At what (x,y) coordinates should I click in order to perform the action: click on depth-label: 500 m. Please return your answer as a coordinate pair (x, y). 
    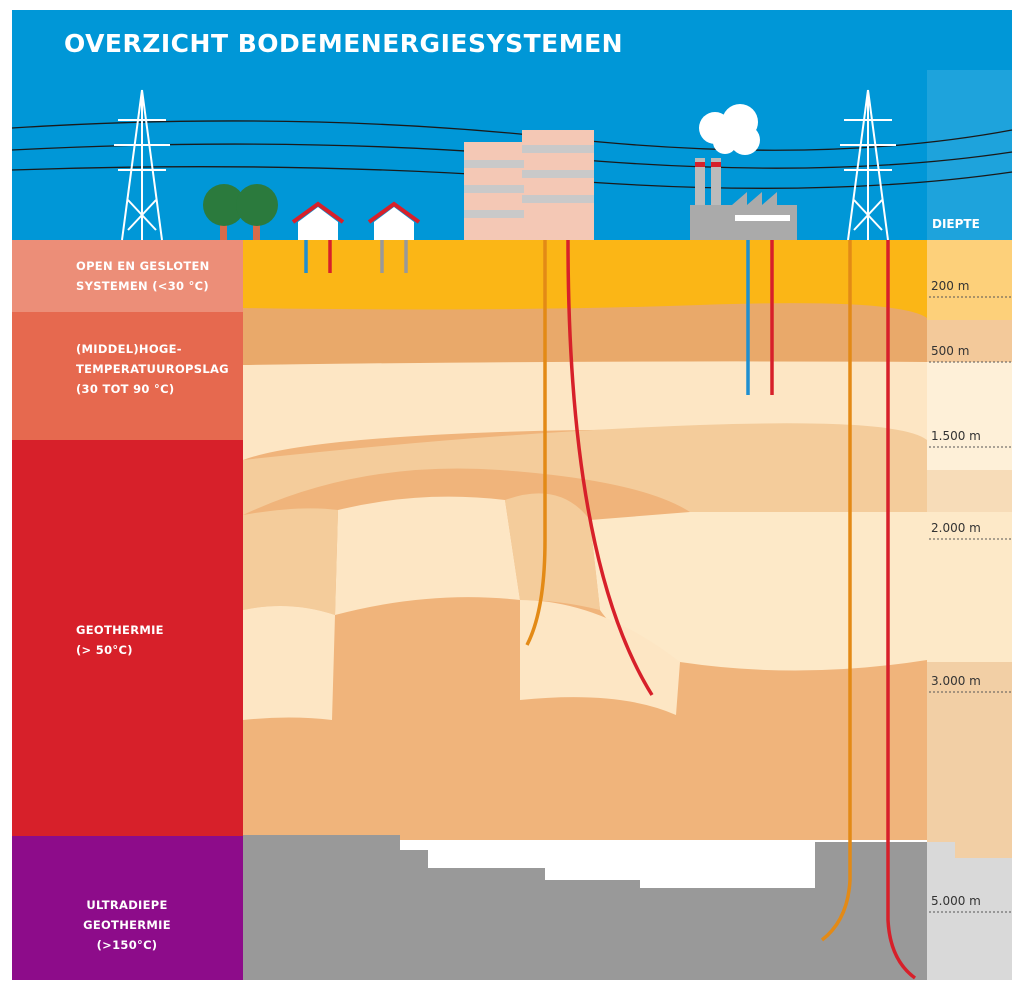
    Looking at the image, I should click on (950, 351).